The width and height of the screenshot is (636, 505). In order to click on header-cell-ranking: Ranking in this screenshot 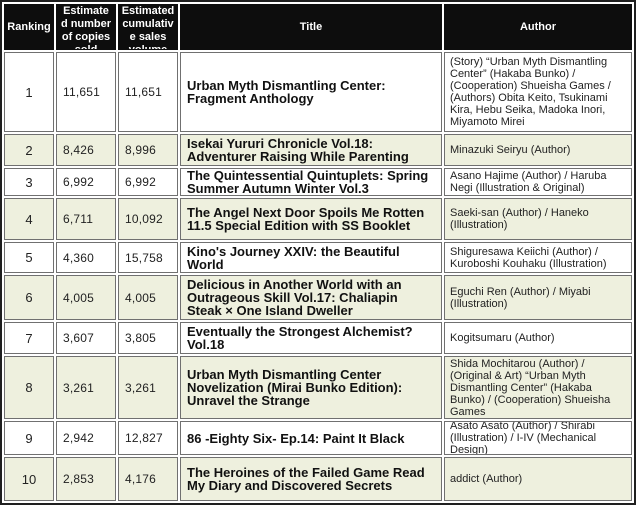, I will do `click(29, 27)`.